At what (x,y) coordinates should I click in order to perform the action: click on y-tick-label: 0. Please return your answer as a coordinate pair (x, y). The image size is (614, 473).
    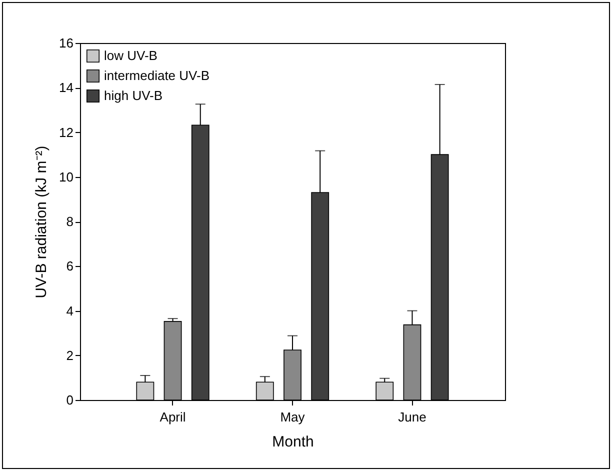
    Looking at the image, I should click on (70, 400).